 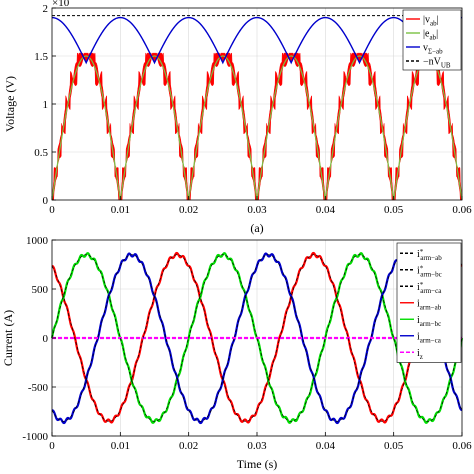 I want to click on voltage-legend-box, so click(x=432, y=40).